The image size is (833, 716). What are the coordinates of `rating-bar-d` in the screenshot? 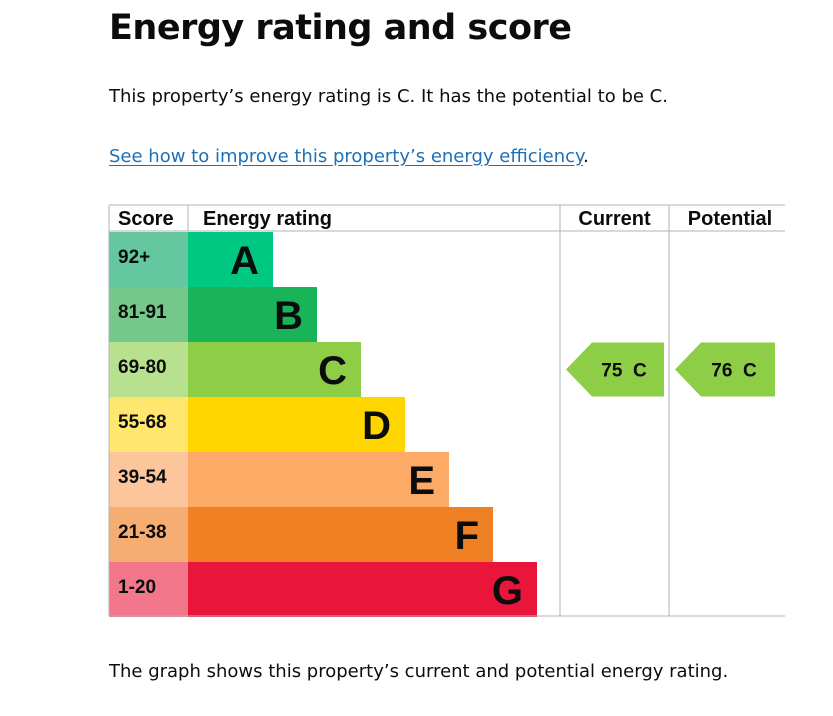 It's located at (296, 424).